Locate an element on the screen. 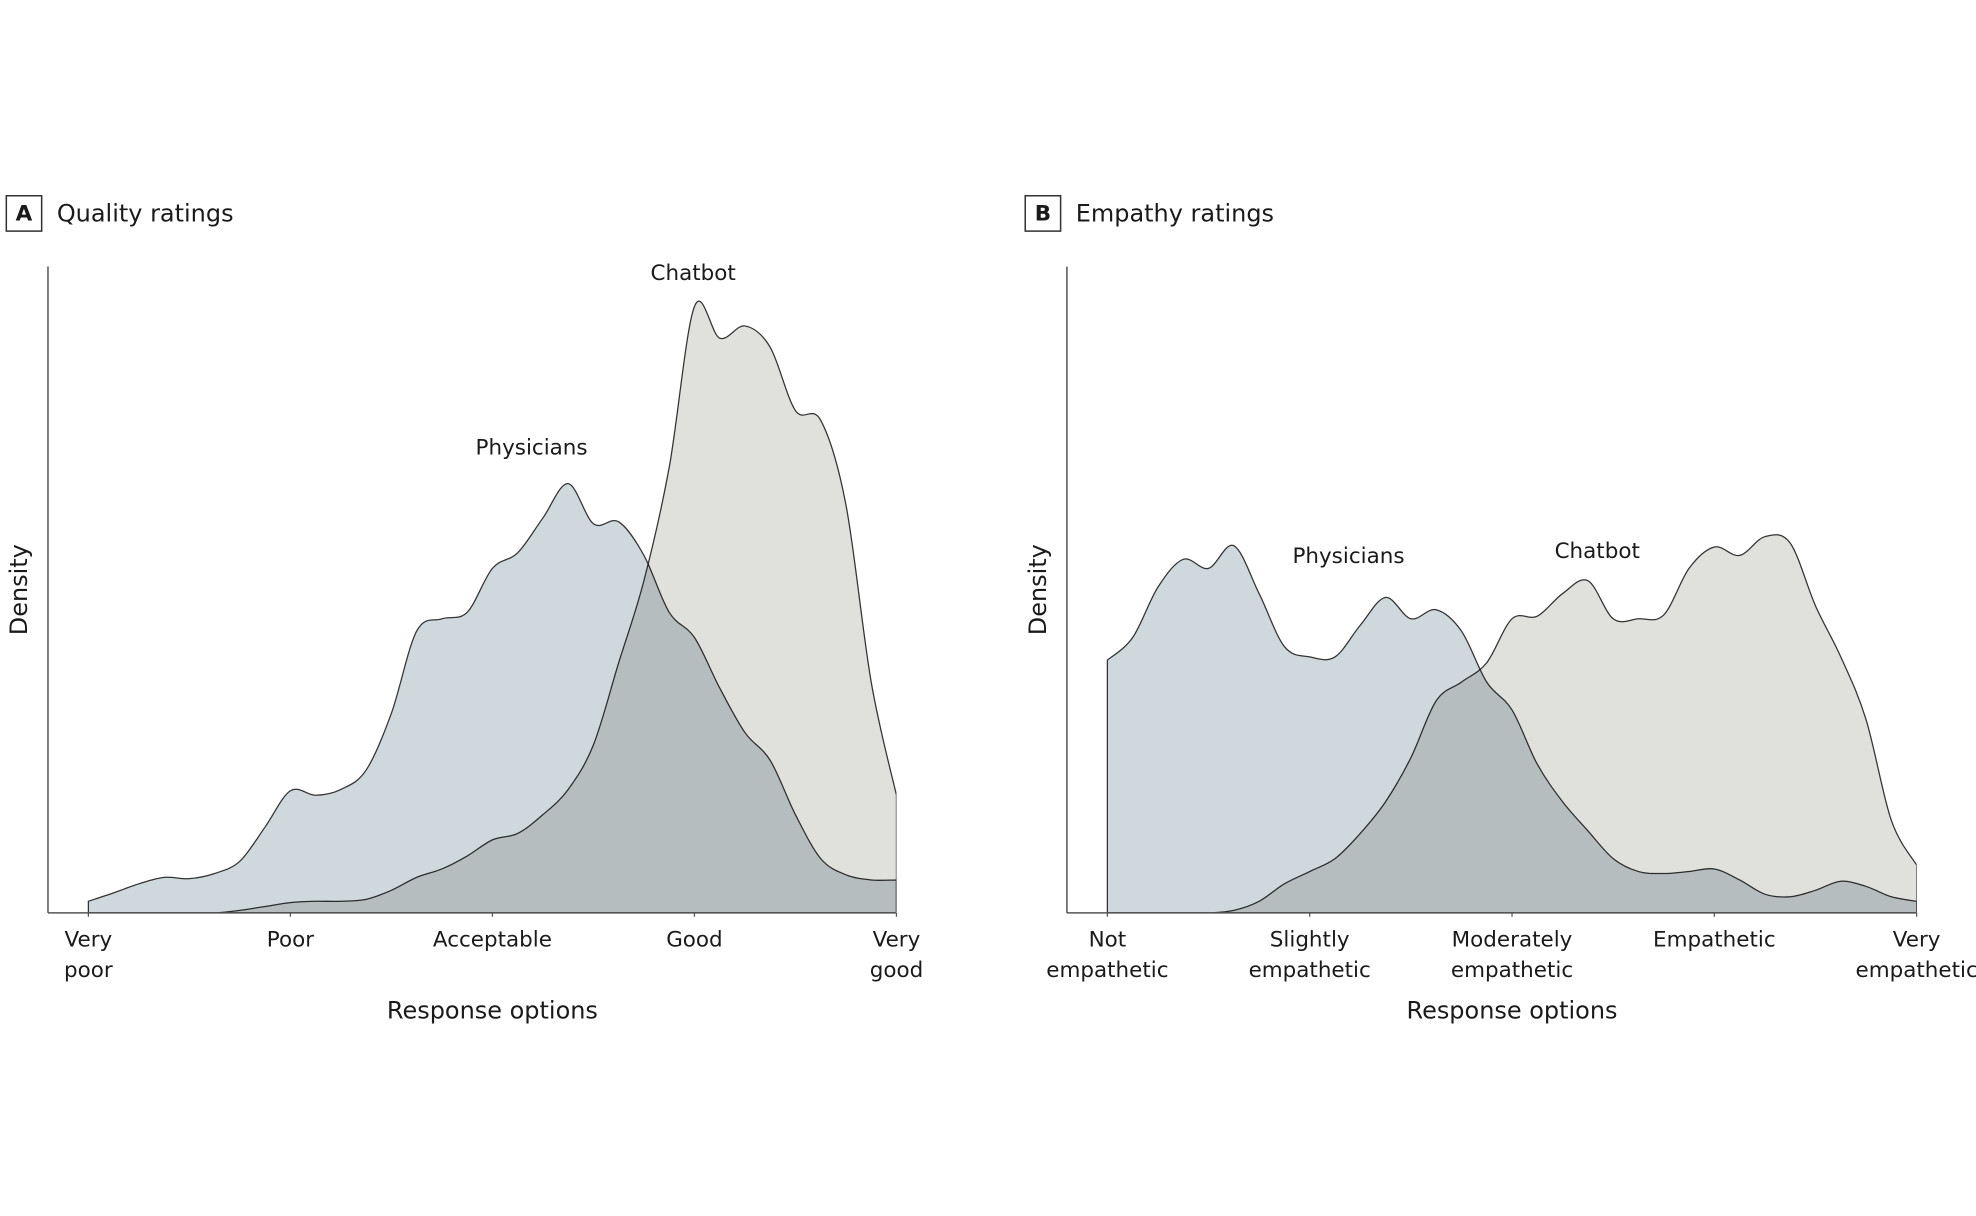 This screenshot has height=1216, width=1976. x-tick-label: Very good is located at coordinates (896, 955).